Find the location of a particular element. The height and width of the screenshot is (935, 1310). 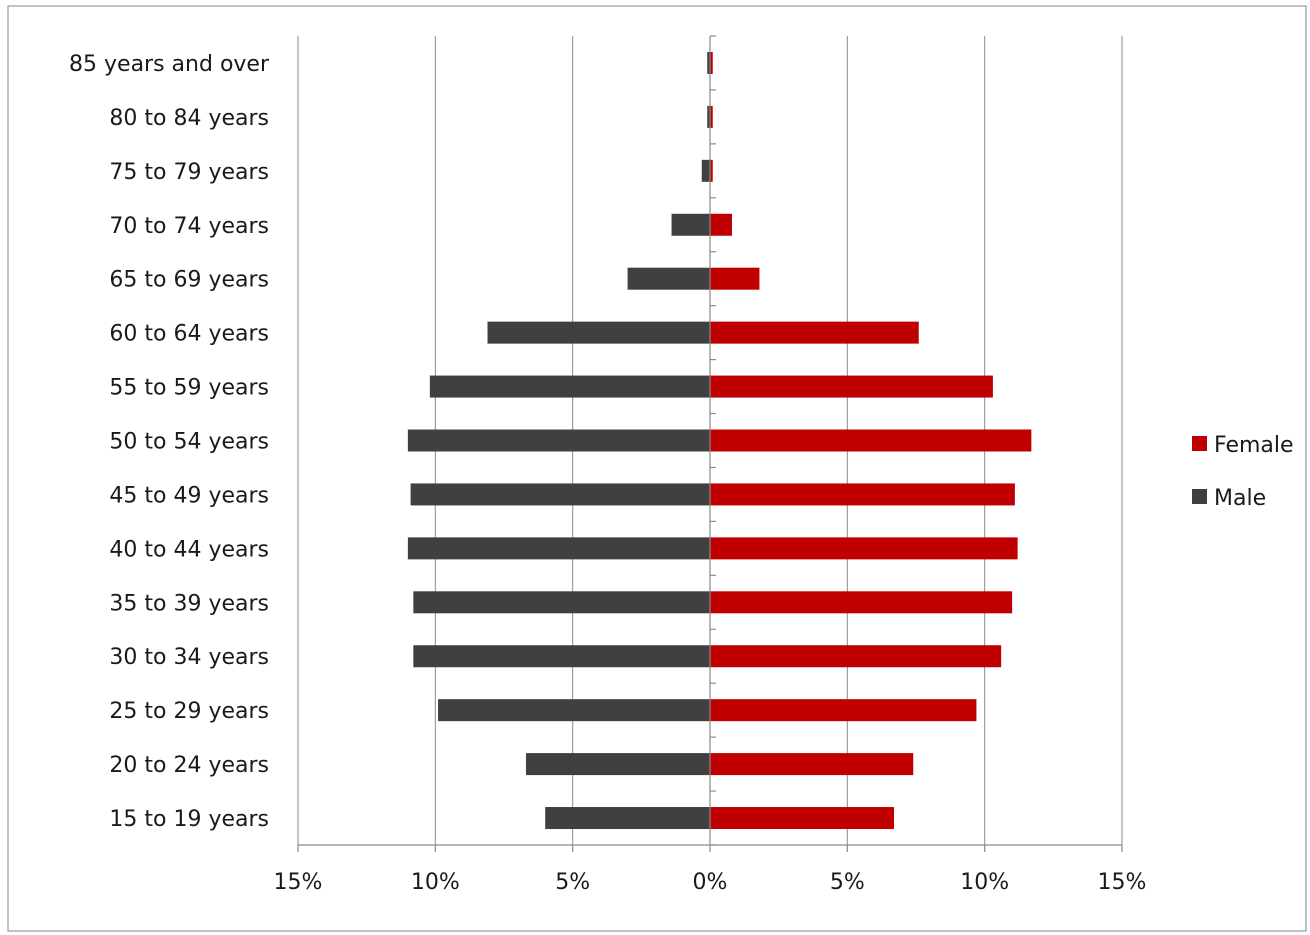

bar-male-70-to-74-years is located at coordinates (690, 224).